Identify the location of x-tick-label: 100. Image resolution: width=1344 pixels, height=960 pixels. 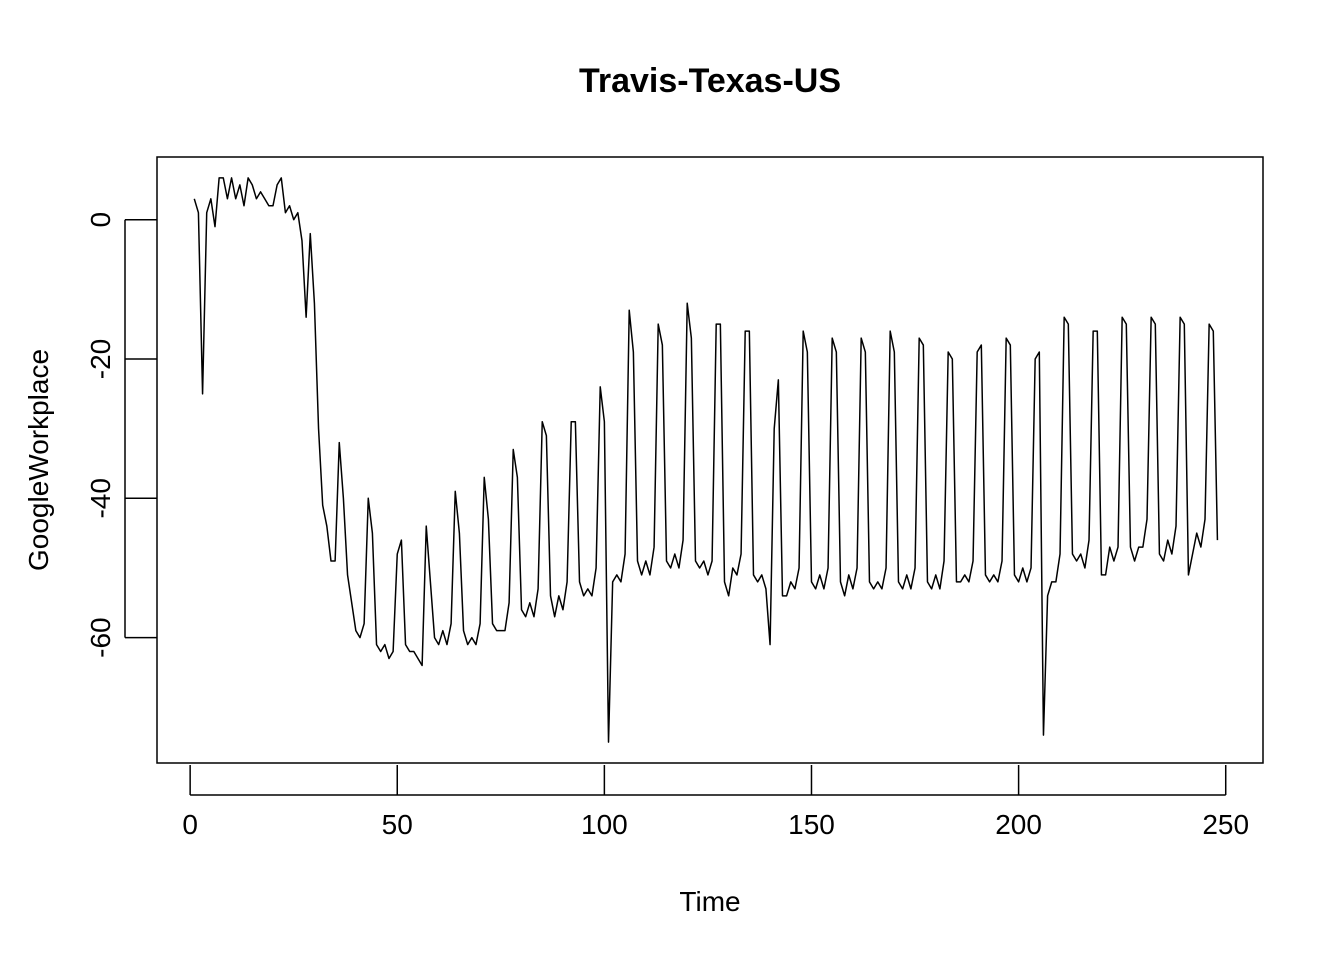
(604, 824).